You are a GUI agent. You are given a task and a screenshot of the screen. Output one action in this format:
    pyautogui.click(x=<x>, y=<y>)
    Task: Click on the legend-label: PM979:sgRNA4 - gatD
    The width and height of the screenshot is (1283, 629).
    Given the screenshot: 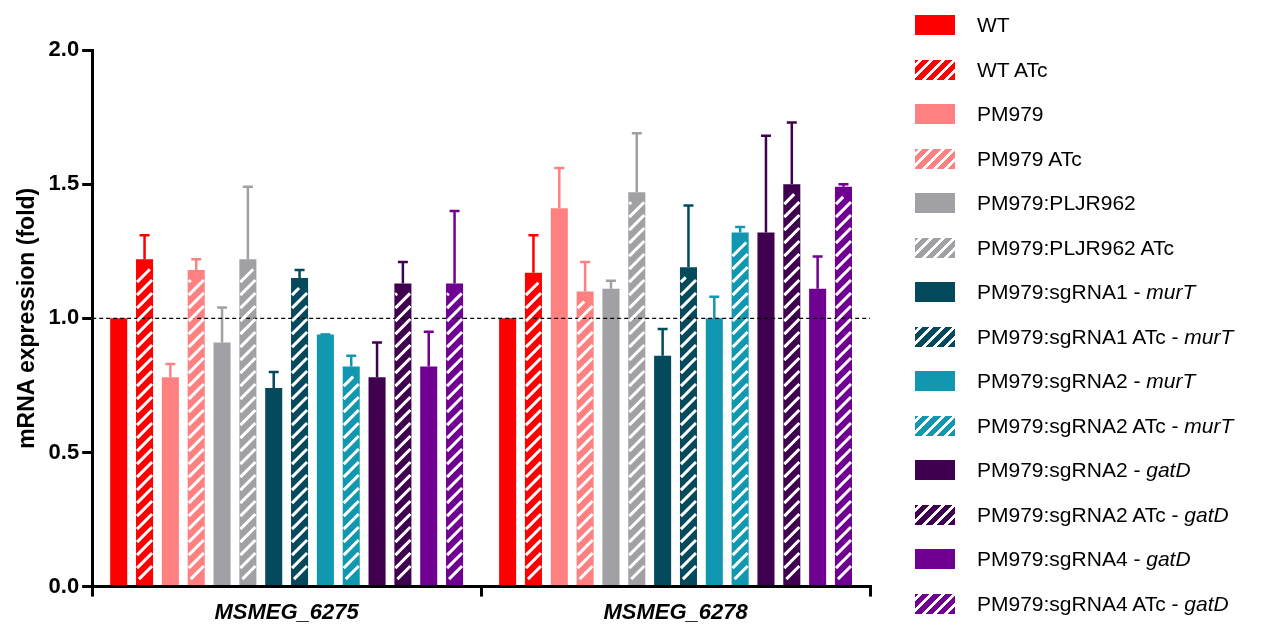 What is the action you would take?
    pyautogui.click(x=1084, y=559)
    